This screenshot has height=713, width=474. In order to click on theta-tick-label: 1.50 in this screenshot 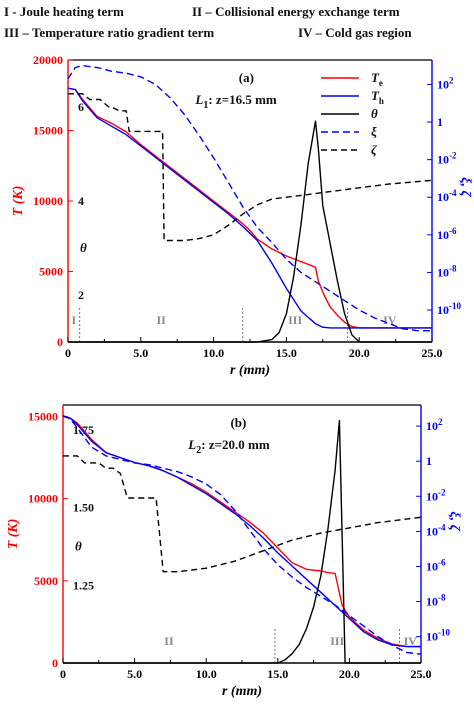, I will do `click(83, 508)`.